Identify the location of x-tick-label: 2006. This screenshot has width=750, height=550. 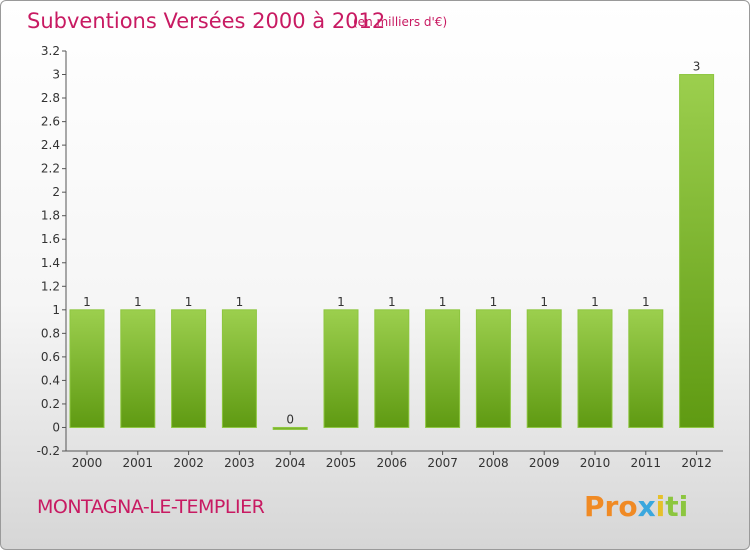
(392, 463).